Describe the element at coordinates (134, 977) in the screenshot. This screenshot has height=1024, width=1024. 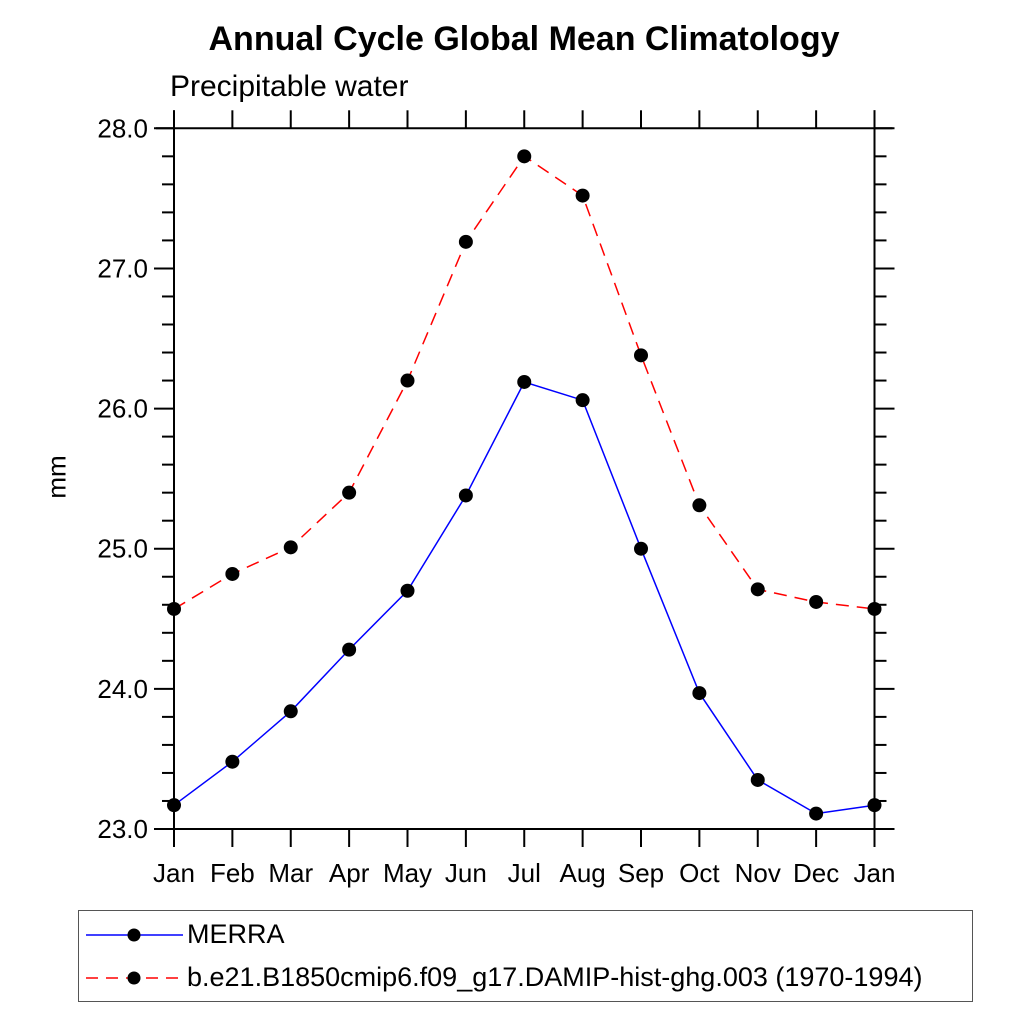
I see `model-line-sample-icon` at that location.